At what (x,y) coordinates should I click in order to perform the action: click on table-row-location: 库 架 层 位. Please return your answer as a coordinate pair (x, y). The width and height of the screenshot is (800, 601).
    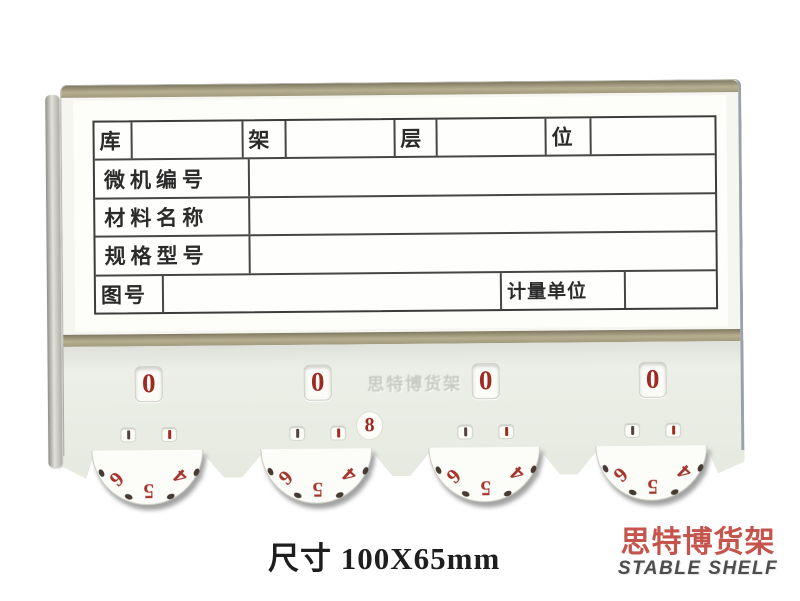
    Looking at the image, I should click on (404, 139).